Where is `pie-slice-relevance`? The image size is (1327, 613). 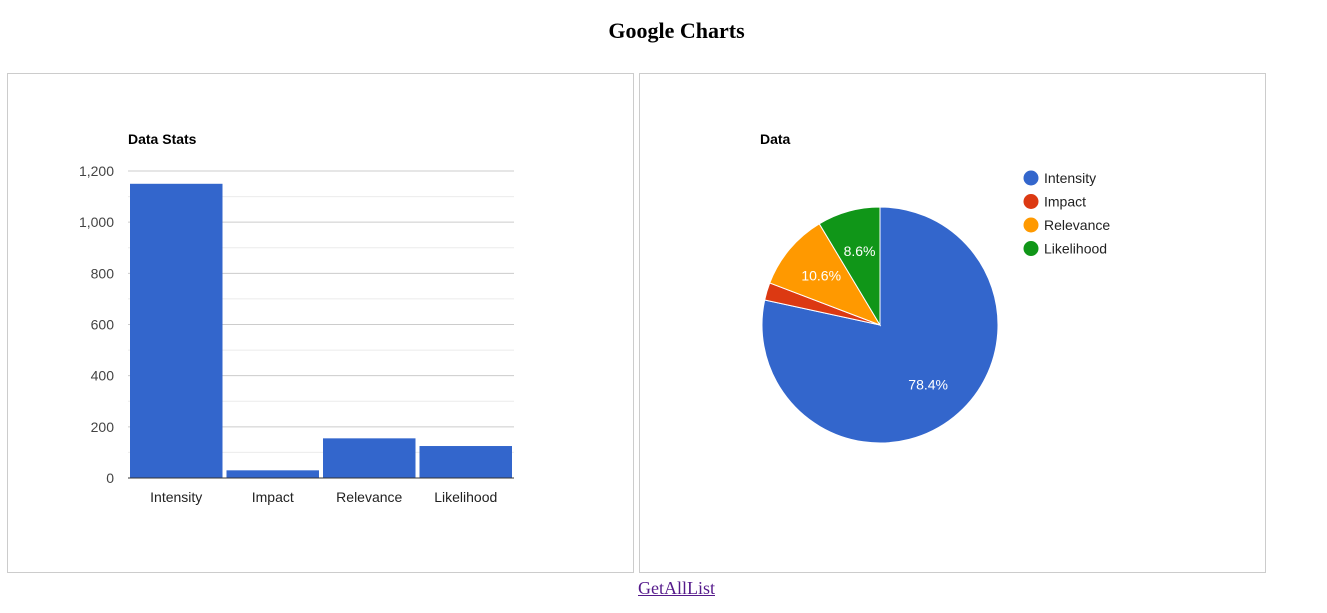
pie-slice-relevance is located at coordinates (825, 274).